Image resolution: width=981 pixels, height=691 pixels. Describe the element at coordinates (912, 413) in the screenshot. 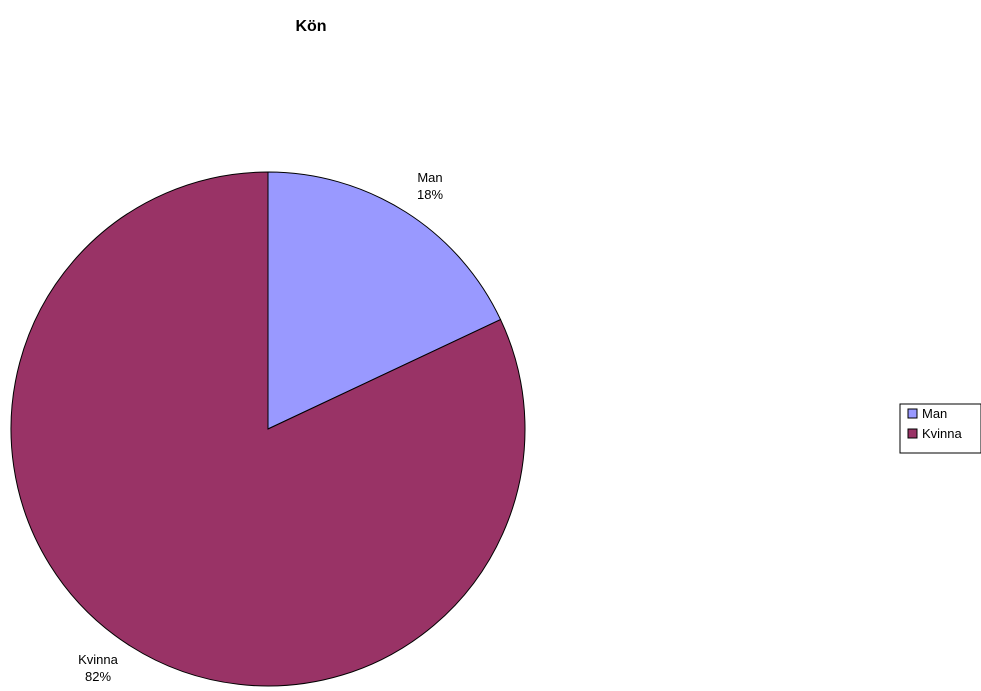

I see `legend-swatch-man` at that location.